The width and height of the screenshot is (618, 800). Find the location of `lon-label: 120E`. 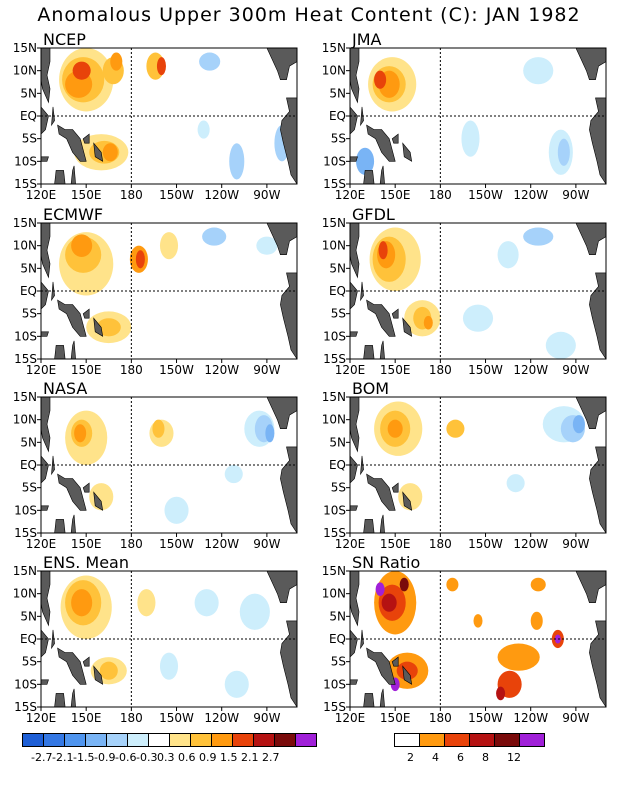

lon-label: 120E is located at coordinates (41, 544).